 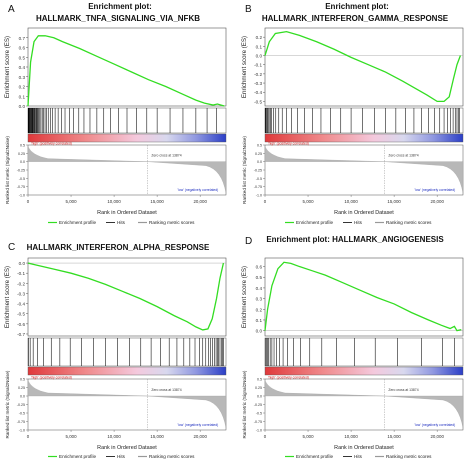 I want to click on y-tick-label: -0.3, so click(x=258, y=83).